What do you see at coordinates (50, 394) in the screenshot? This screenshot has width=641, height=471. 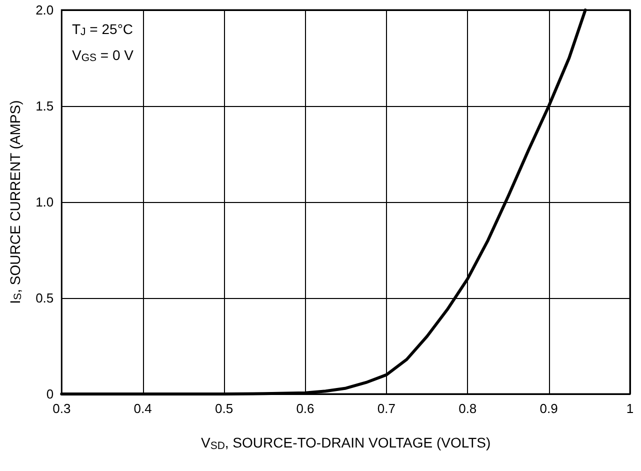 I see `y-tick-label: 0` at bounding box center [50, 394].